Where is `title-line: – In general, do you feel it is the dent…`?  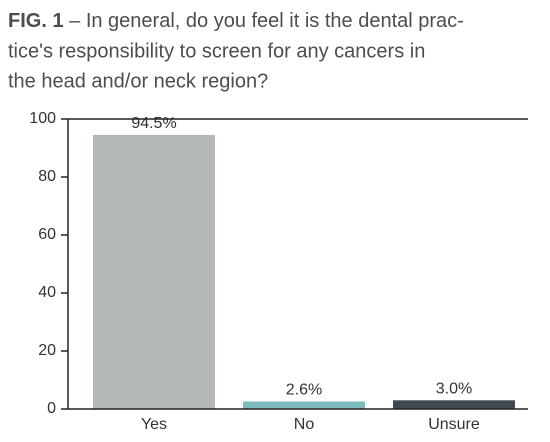 title-line: – In general, do you feel it is the dent… is located at coordinates (266, 21).